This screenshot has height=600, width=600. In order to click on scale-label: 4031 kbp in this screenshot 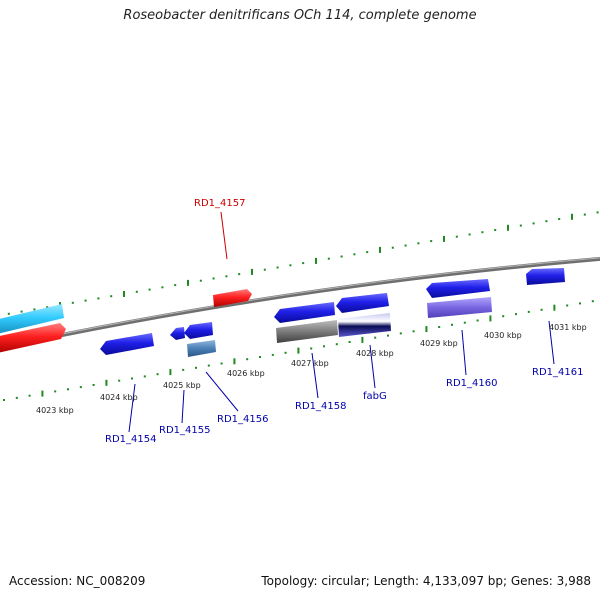, I will do `click(568, 327)`.